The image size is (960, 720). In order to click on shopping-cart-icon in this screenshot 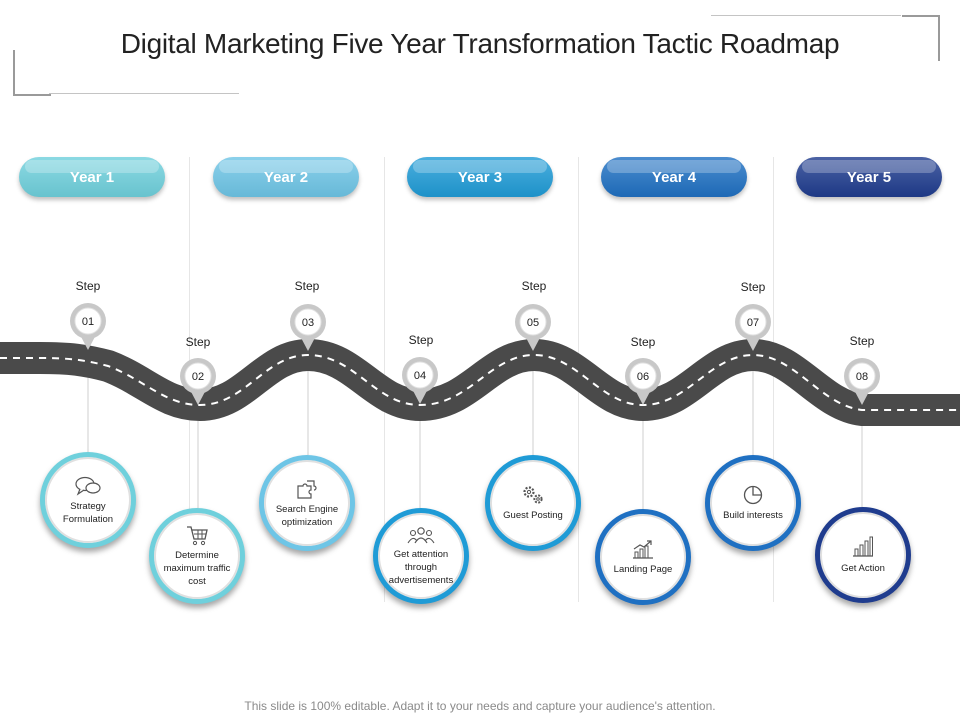, I will do `click(197, 536)`.